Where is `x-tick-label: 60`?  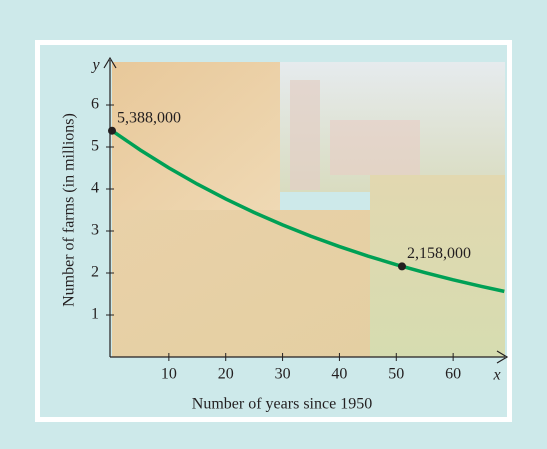 x-tick-label: 60 is located at coordinates (453, 374).